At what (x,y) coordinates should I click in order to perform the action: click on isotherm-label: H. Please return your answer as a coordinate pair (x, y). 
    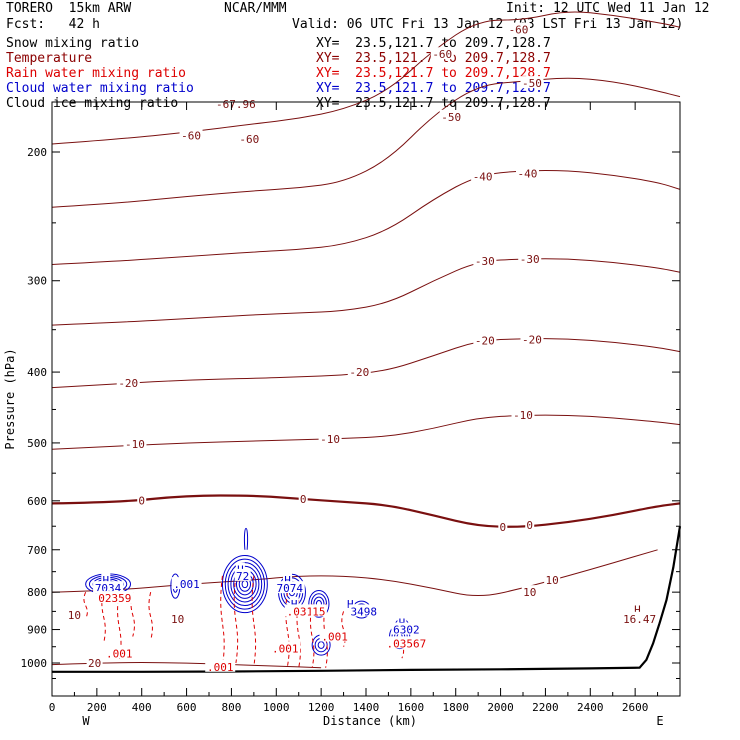
    Looking at the image, I should click on (637, 610).